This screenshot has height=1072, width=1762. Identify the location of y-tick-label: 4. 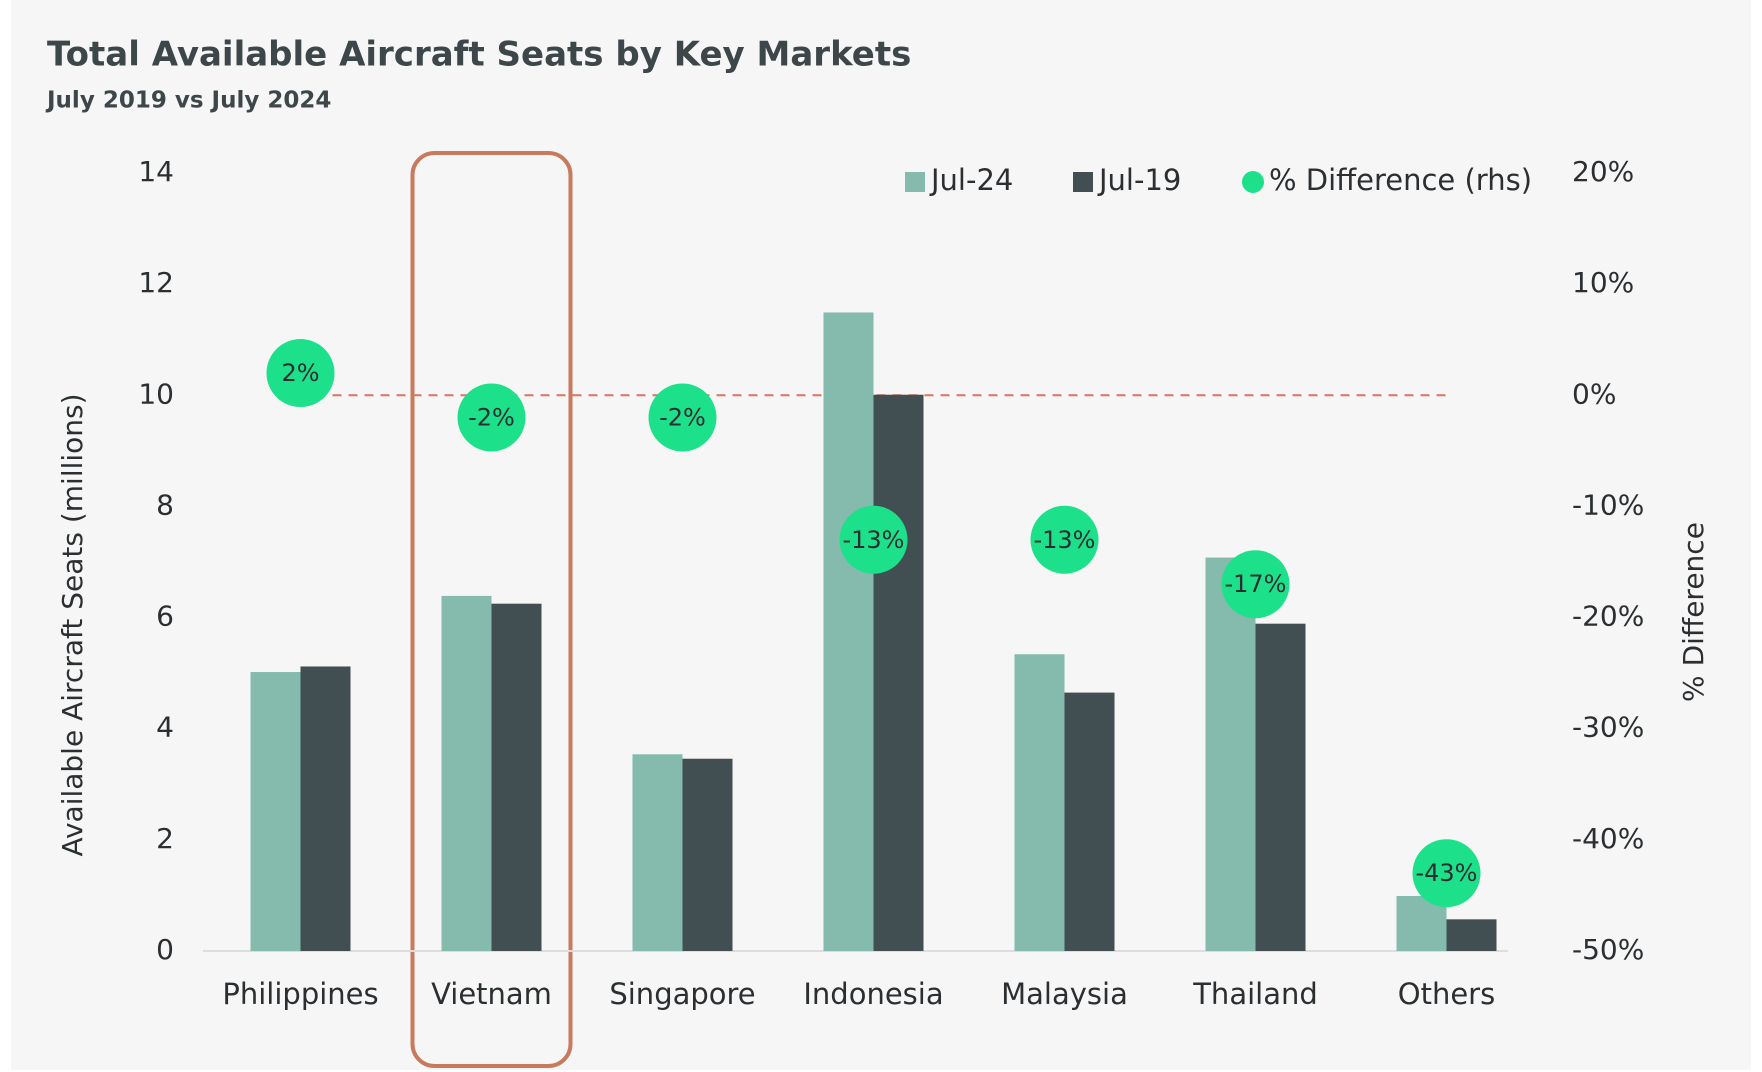
(165, 727).